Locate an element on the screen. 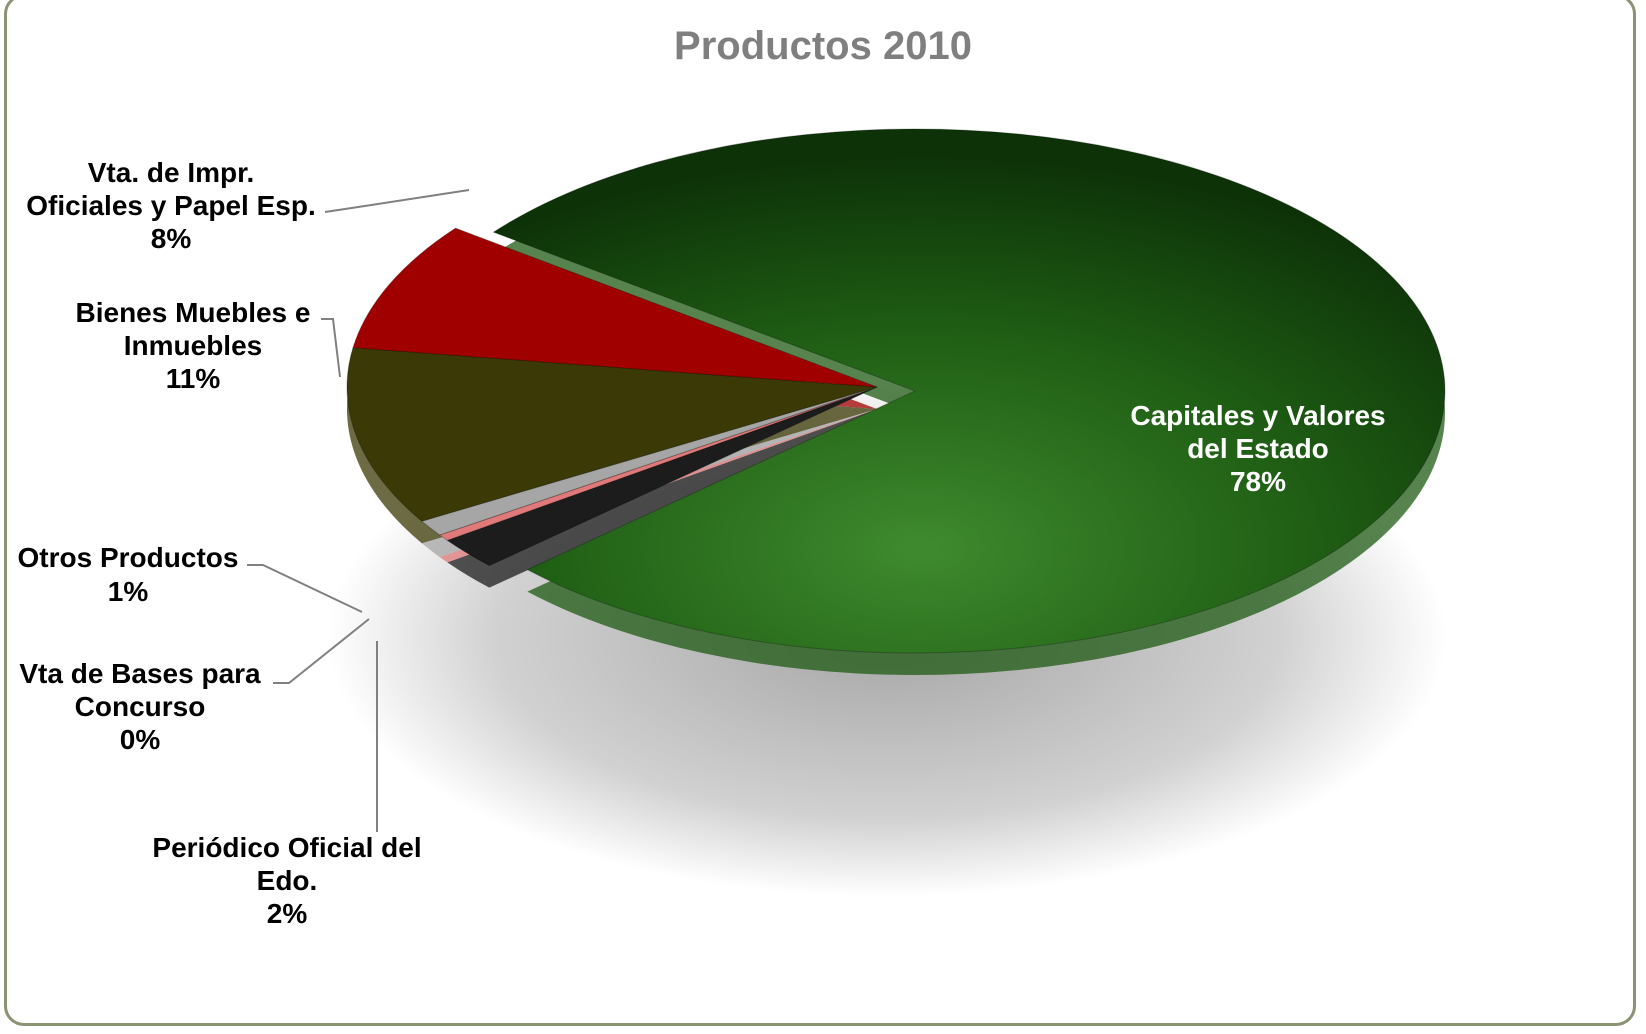 This screenshot has width=1646, height=1034. slice-percent: 78% is located at coordinates (1258, 481).